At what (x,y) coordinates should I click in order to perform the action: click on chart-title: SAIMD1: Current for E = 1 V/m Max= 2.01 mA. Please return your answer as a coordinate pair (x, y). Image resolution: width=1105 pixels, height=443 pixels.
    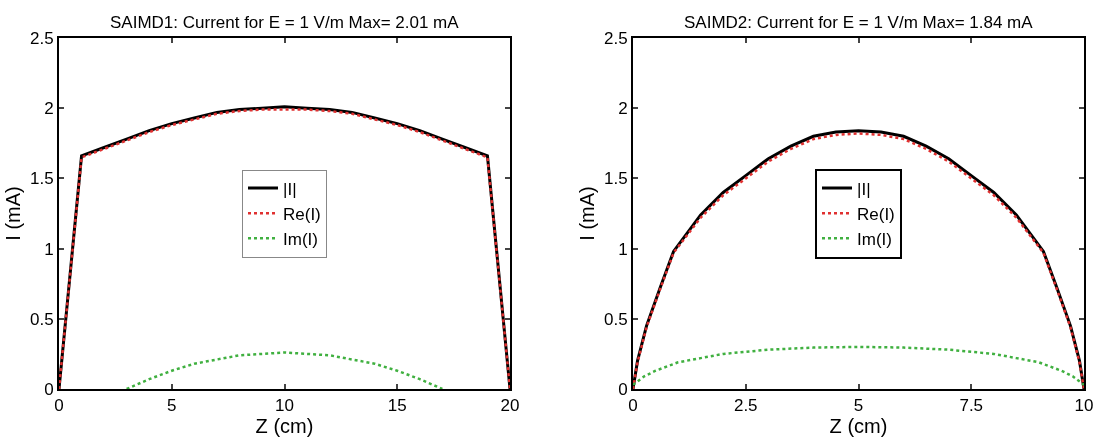
    Looking at the image, I should click on (285, 22).